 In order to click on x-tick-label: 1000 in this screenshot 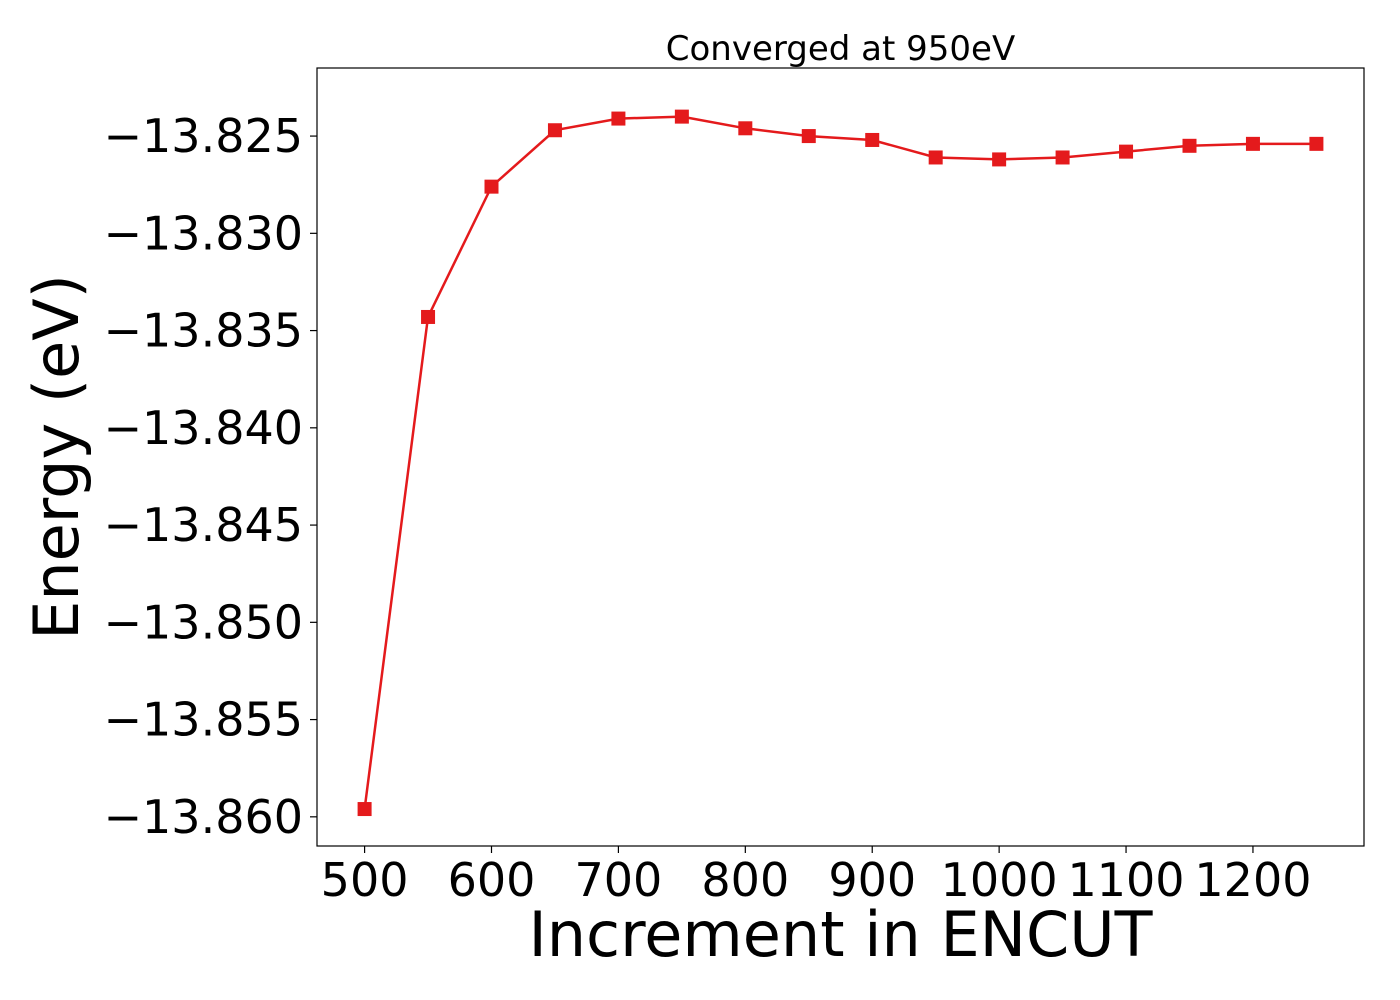, I will do `click(999, 880)`.